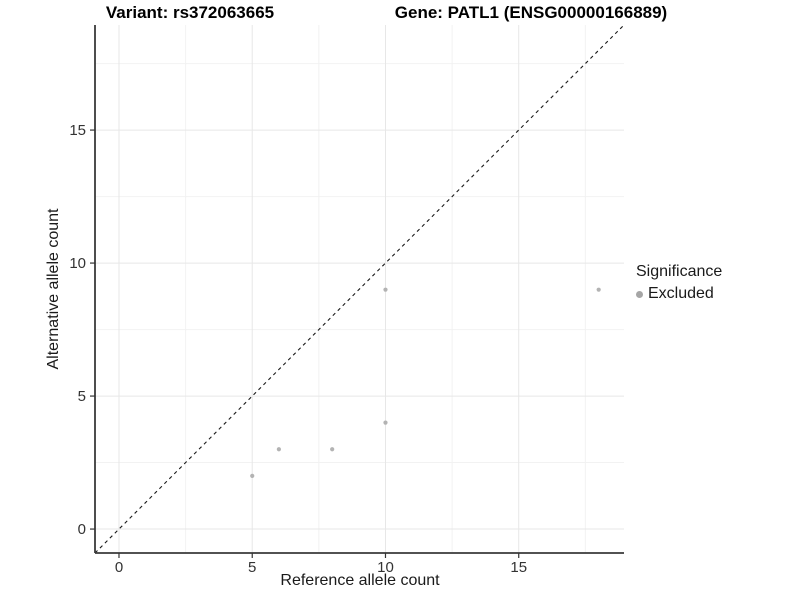  Describe the element at coordinates (82, 396) in the screenshot. I see `y-tick-label: 5` at that location.